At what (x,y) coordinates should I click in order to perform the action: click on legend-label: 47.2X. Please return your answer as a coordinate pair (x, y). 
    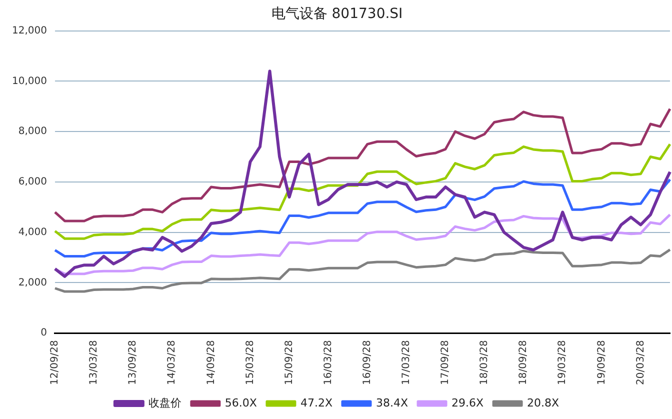
    Looking at the image, I should click on (316, 403).